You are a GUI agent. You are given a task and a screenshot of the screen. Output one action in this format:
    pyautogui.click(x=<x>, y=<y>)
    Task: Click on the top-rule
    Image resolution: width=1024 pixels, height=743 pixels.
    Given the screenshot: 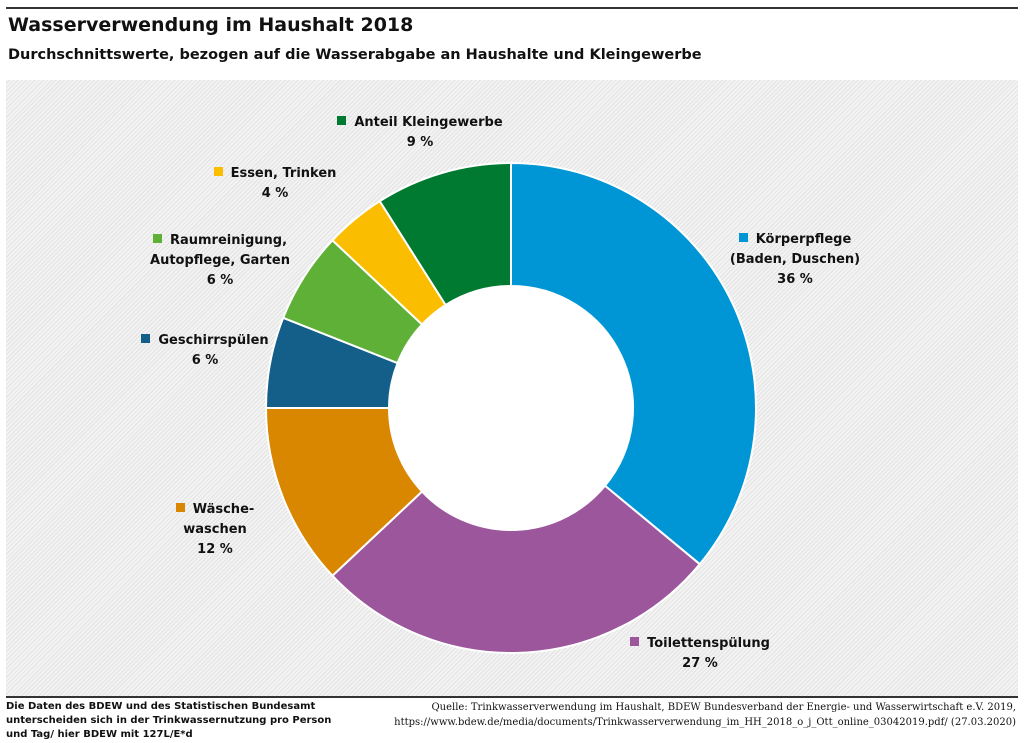 What is the action you would take?
    pyautogui.click(x=512, y=8)
    